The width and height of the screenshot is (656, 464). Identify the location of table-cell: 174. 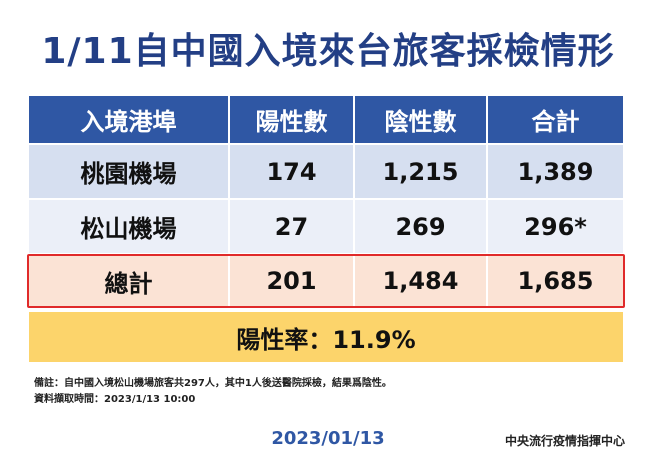
(291, 171).